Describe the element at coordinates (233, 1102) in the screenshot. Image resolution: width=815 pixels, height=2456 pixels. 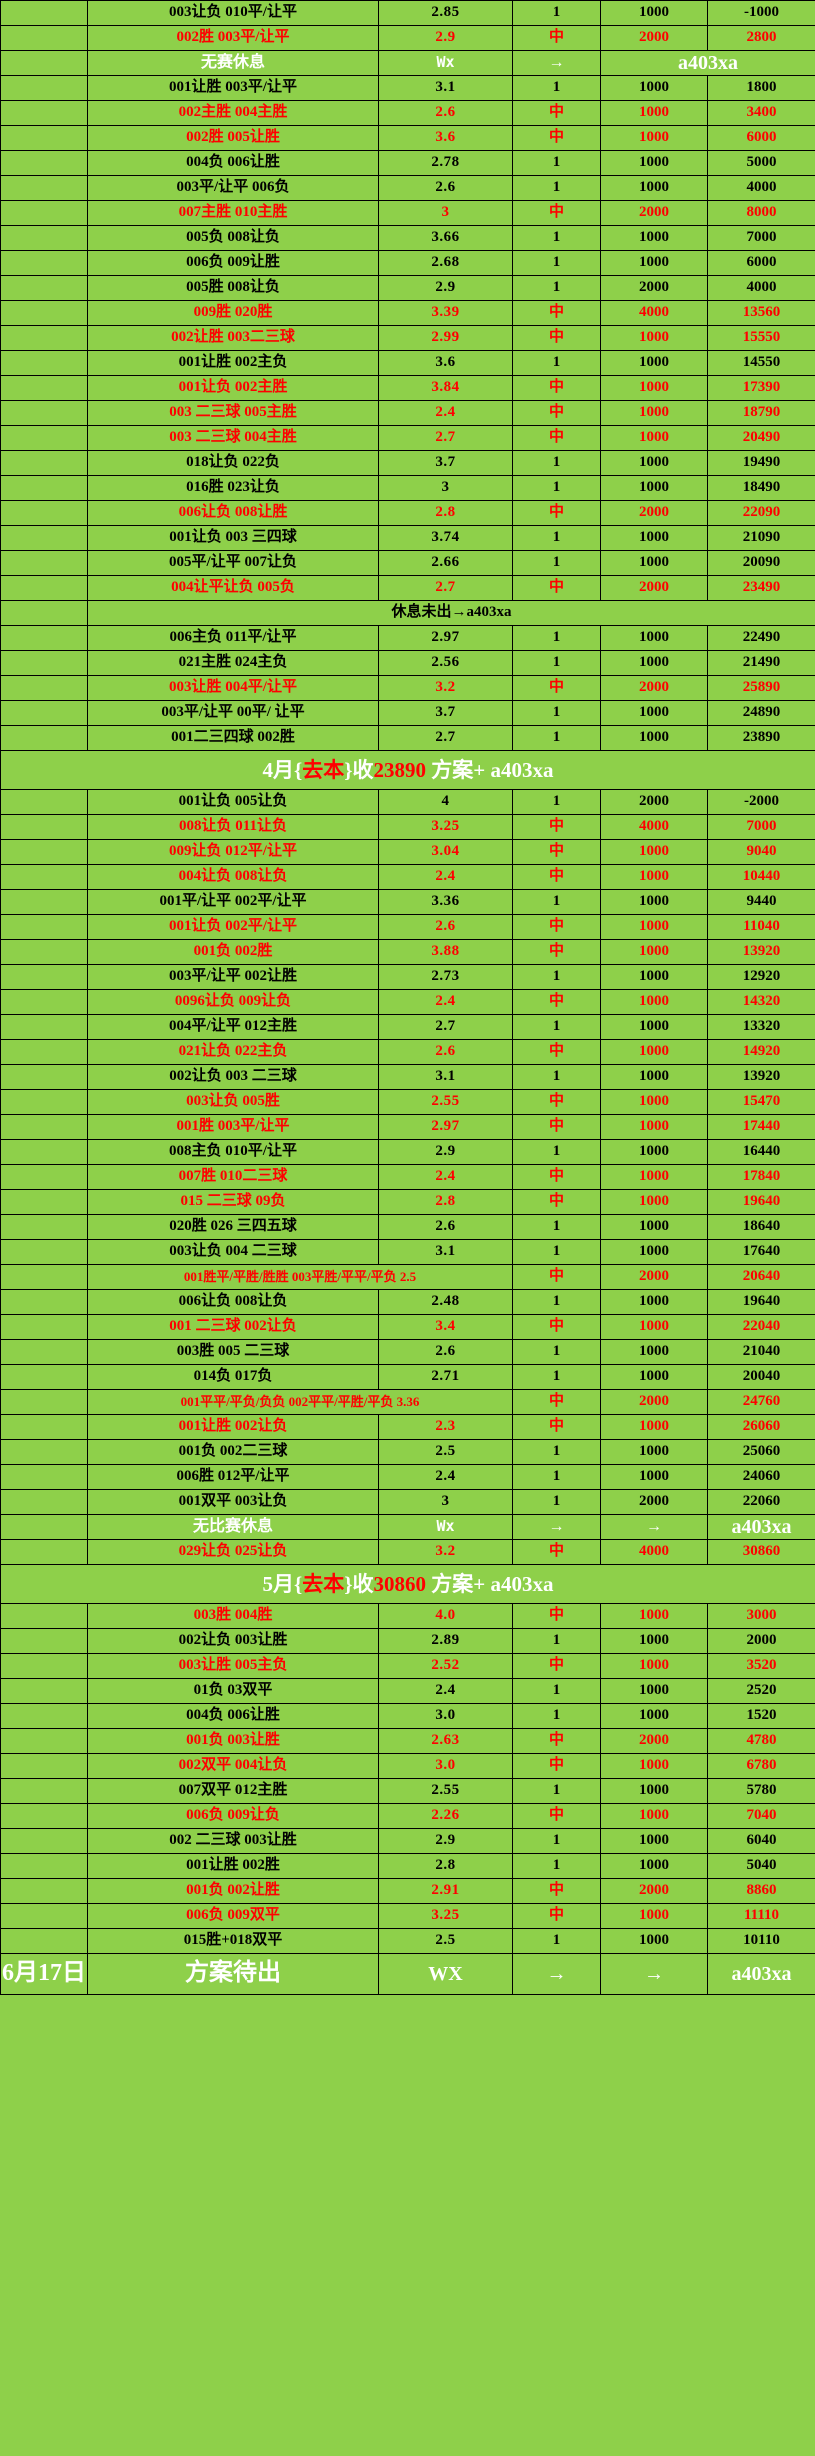
I see `row-pick: 003让负 005胜` at that location.